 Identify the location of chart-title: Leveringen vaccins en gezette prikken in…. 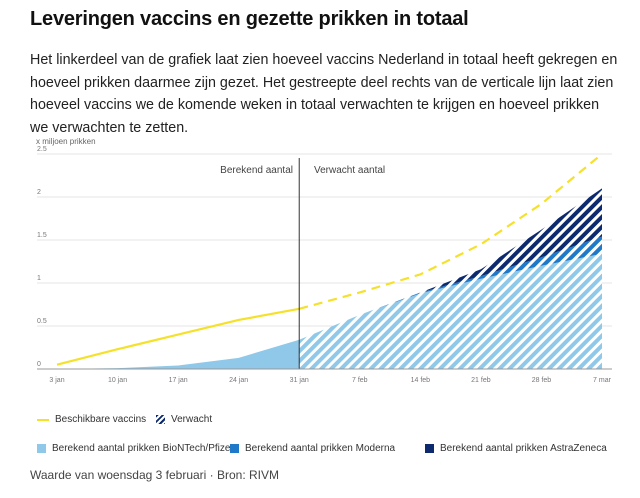
(249, 19).